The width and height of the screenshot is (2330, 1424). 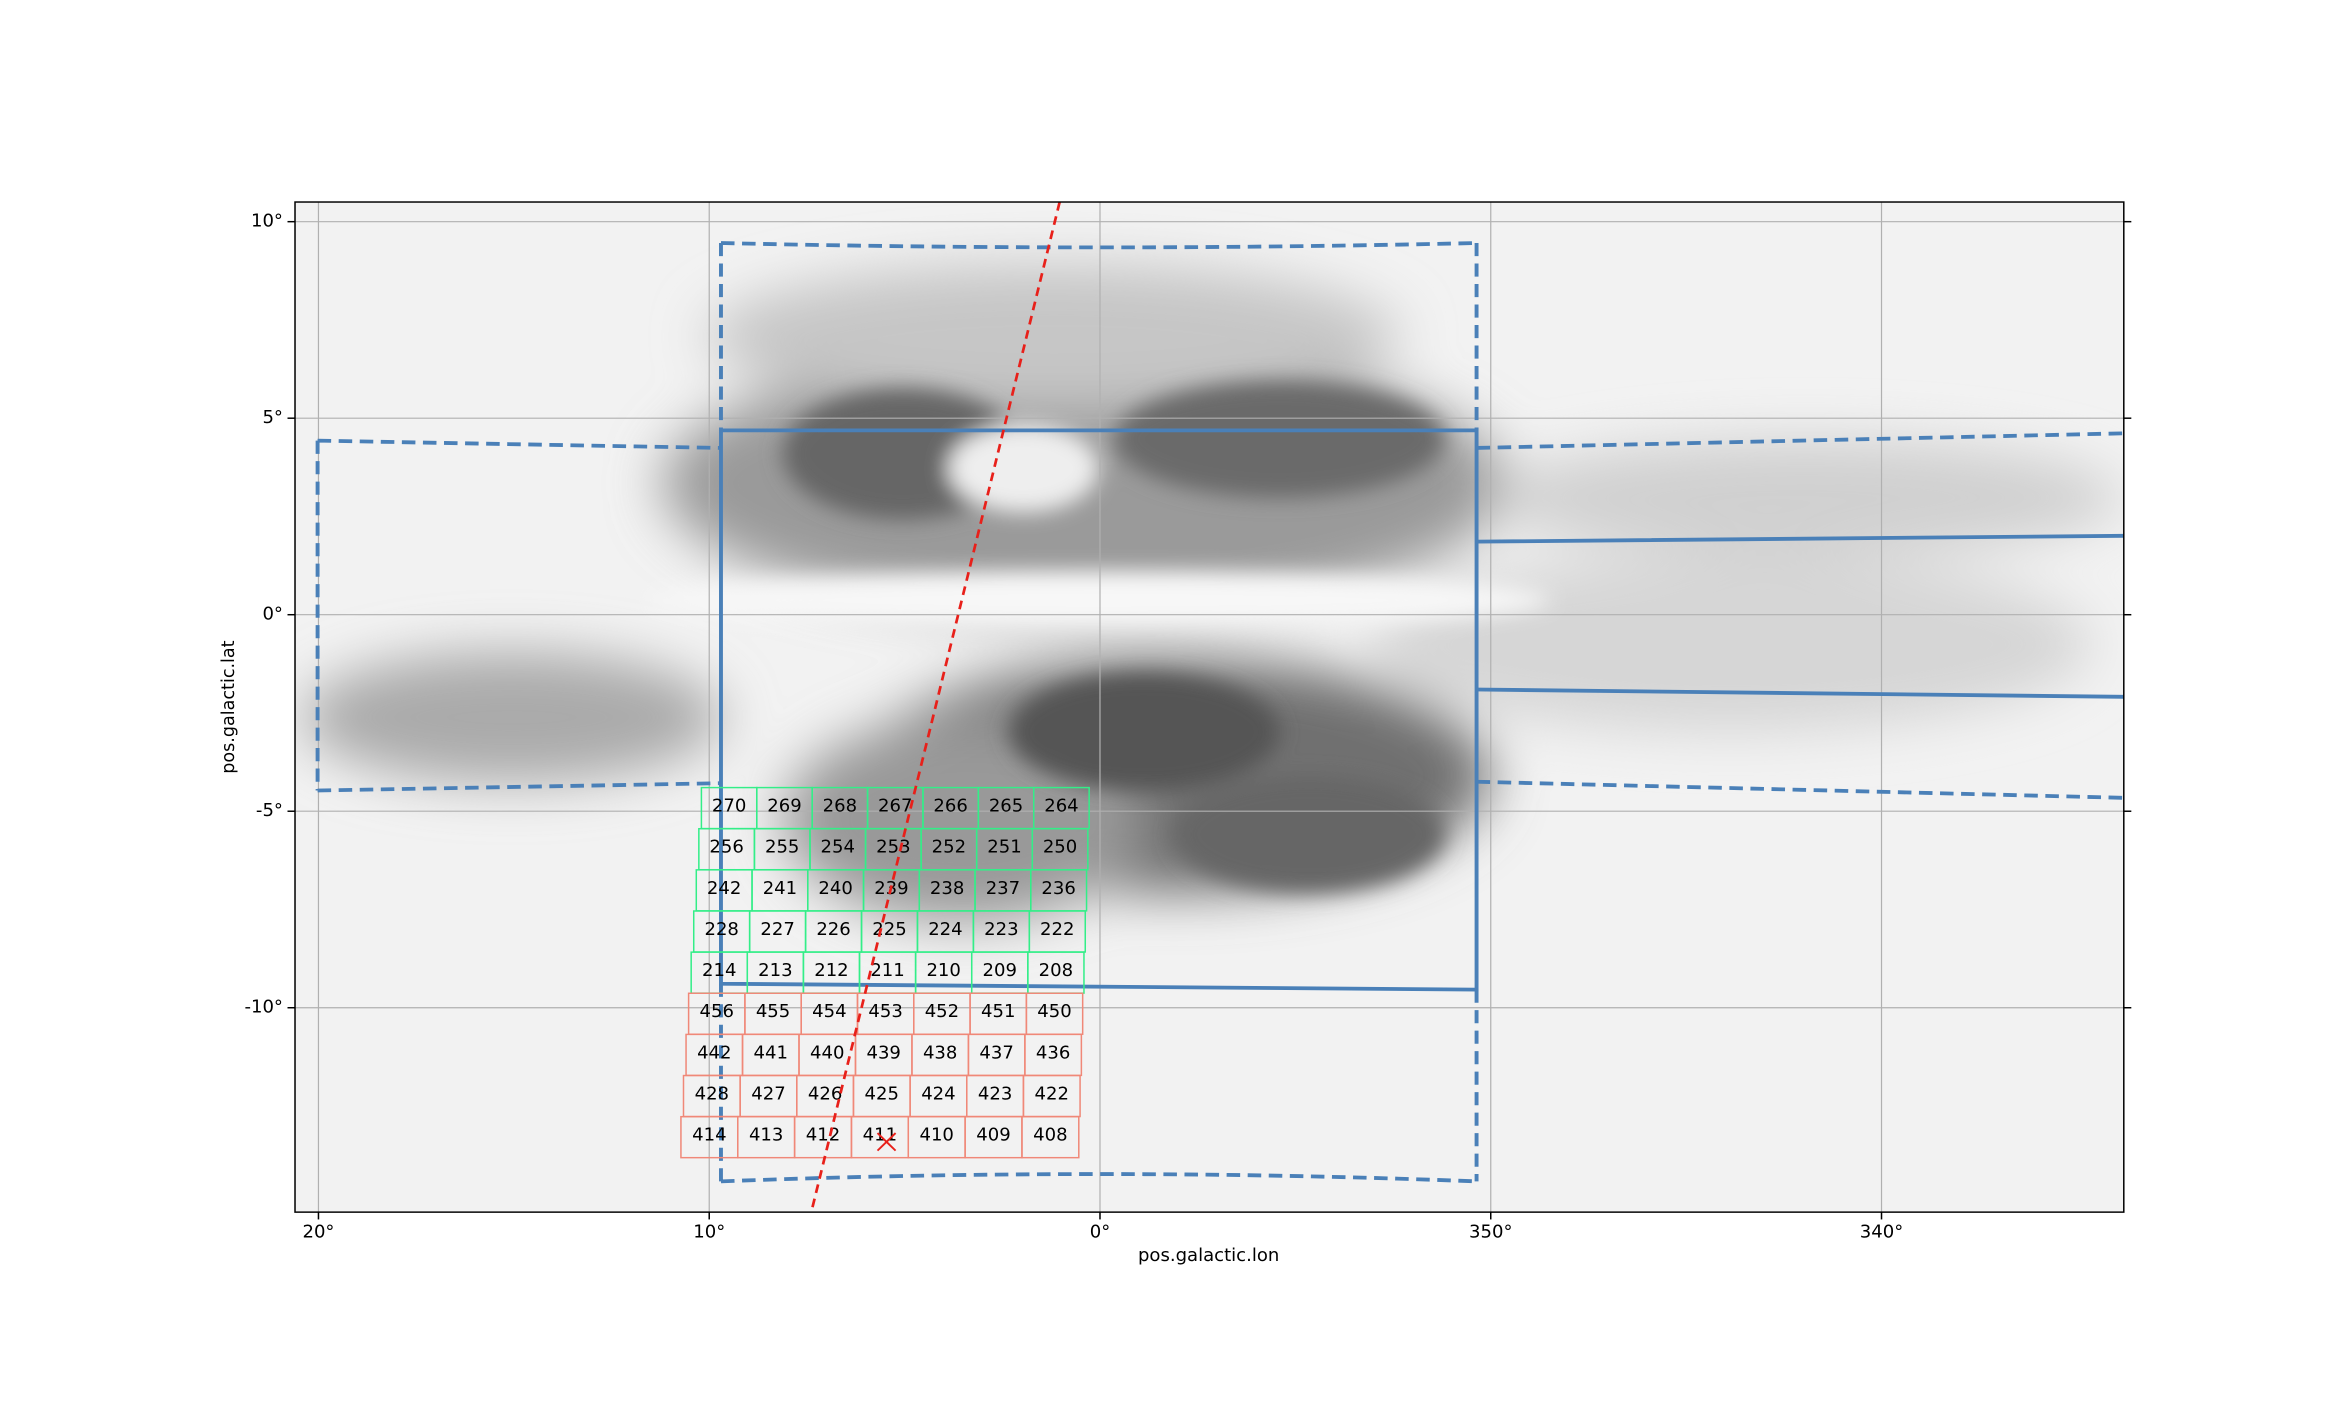 What do you see at coordinates (712, 1094) in the screenshot?
I see `tile-label: 428` at bounding box center [712, 1094].